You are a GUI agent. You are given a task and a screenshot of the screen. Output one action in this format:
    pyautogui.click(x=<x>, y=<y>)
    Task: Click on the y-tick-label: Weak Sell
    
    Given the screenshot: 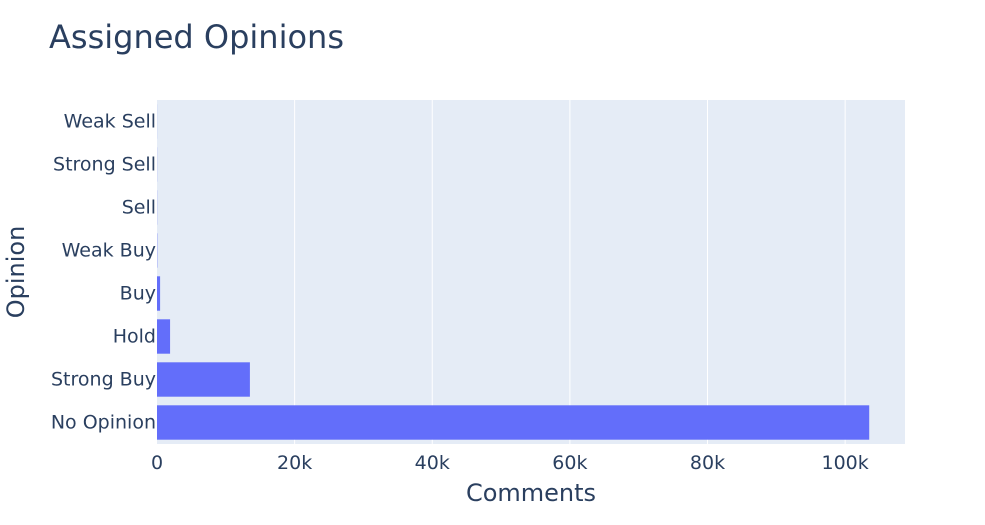 What is the action you would take?
    pyautogui.click(x=110, y=122)
    